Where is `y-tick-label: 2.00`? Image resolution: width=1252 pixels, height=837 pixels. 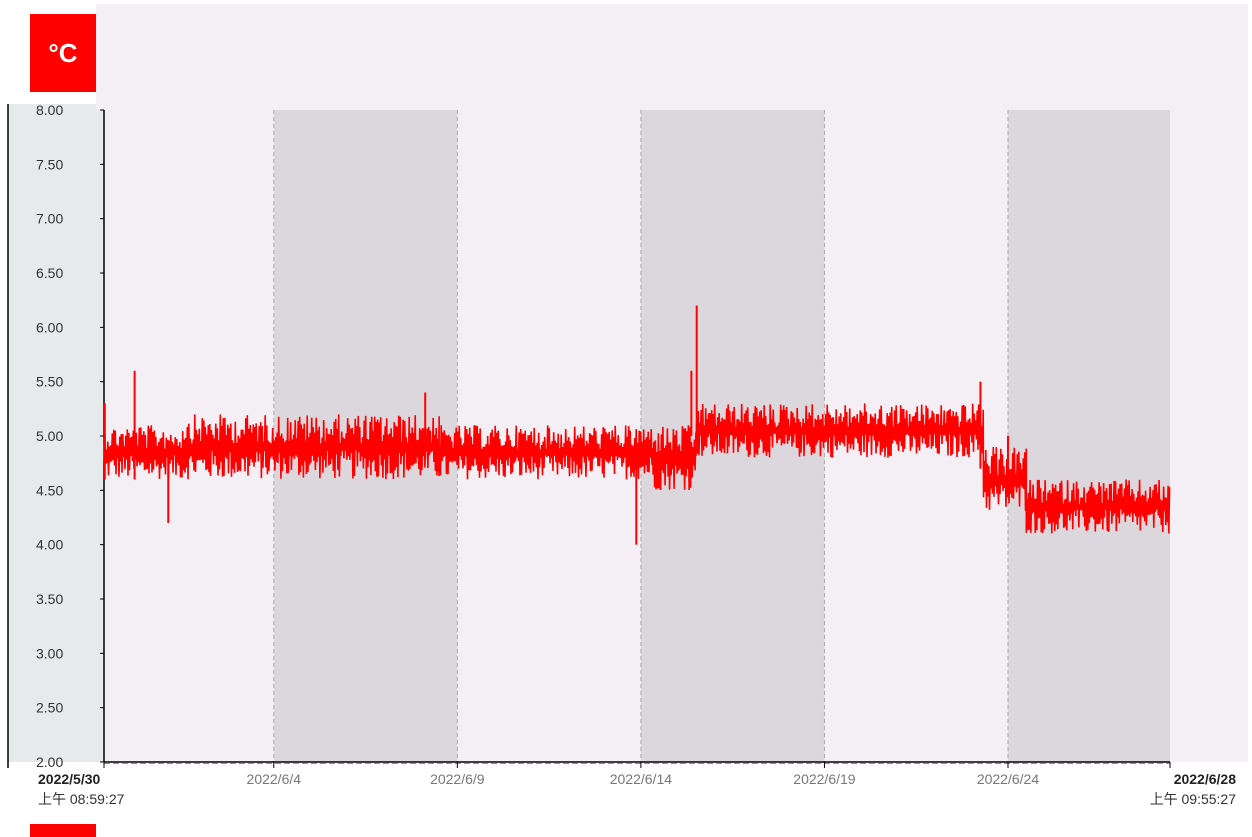 y-tick-label: 2.00 is located at coordinates (49, 762).